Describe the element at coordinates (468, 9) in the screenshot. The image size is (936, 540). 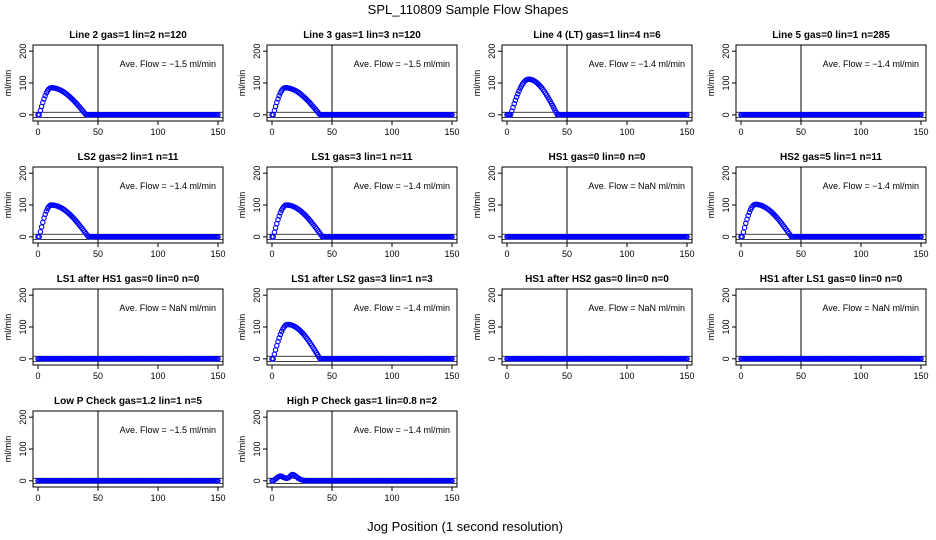
I see `figure-title: SPL_110809 Sample Flow Shapes` at that location.